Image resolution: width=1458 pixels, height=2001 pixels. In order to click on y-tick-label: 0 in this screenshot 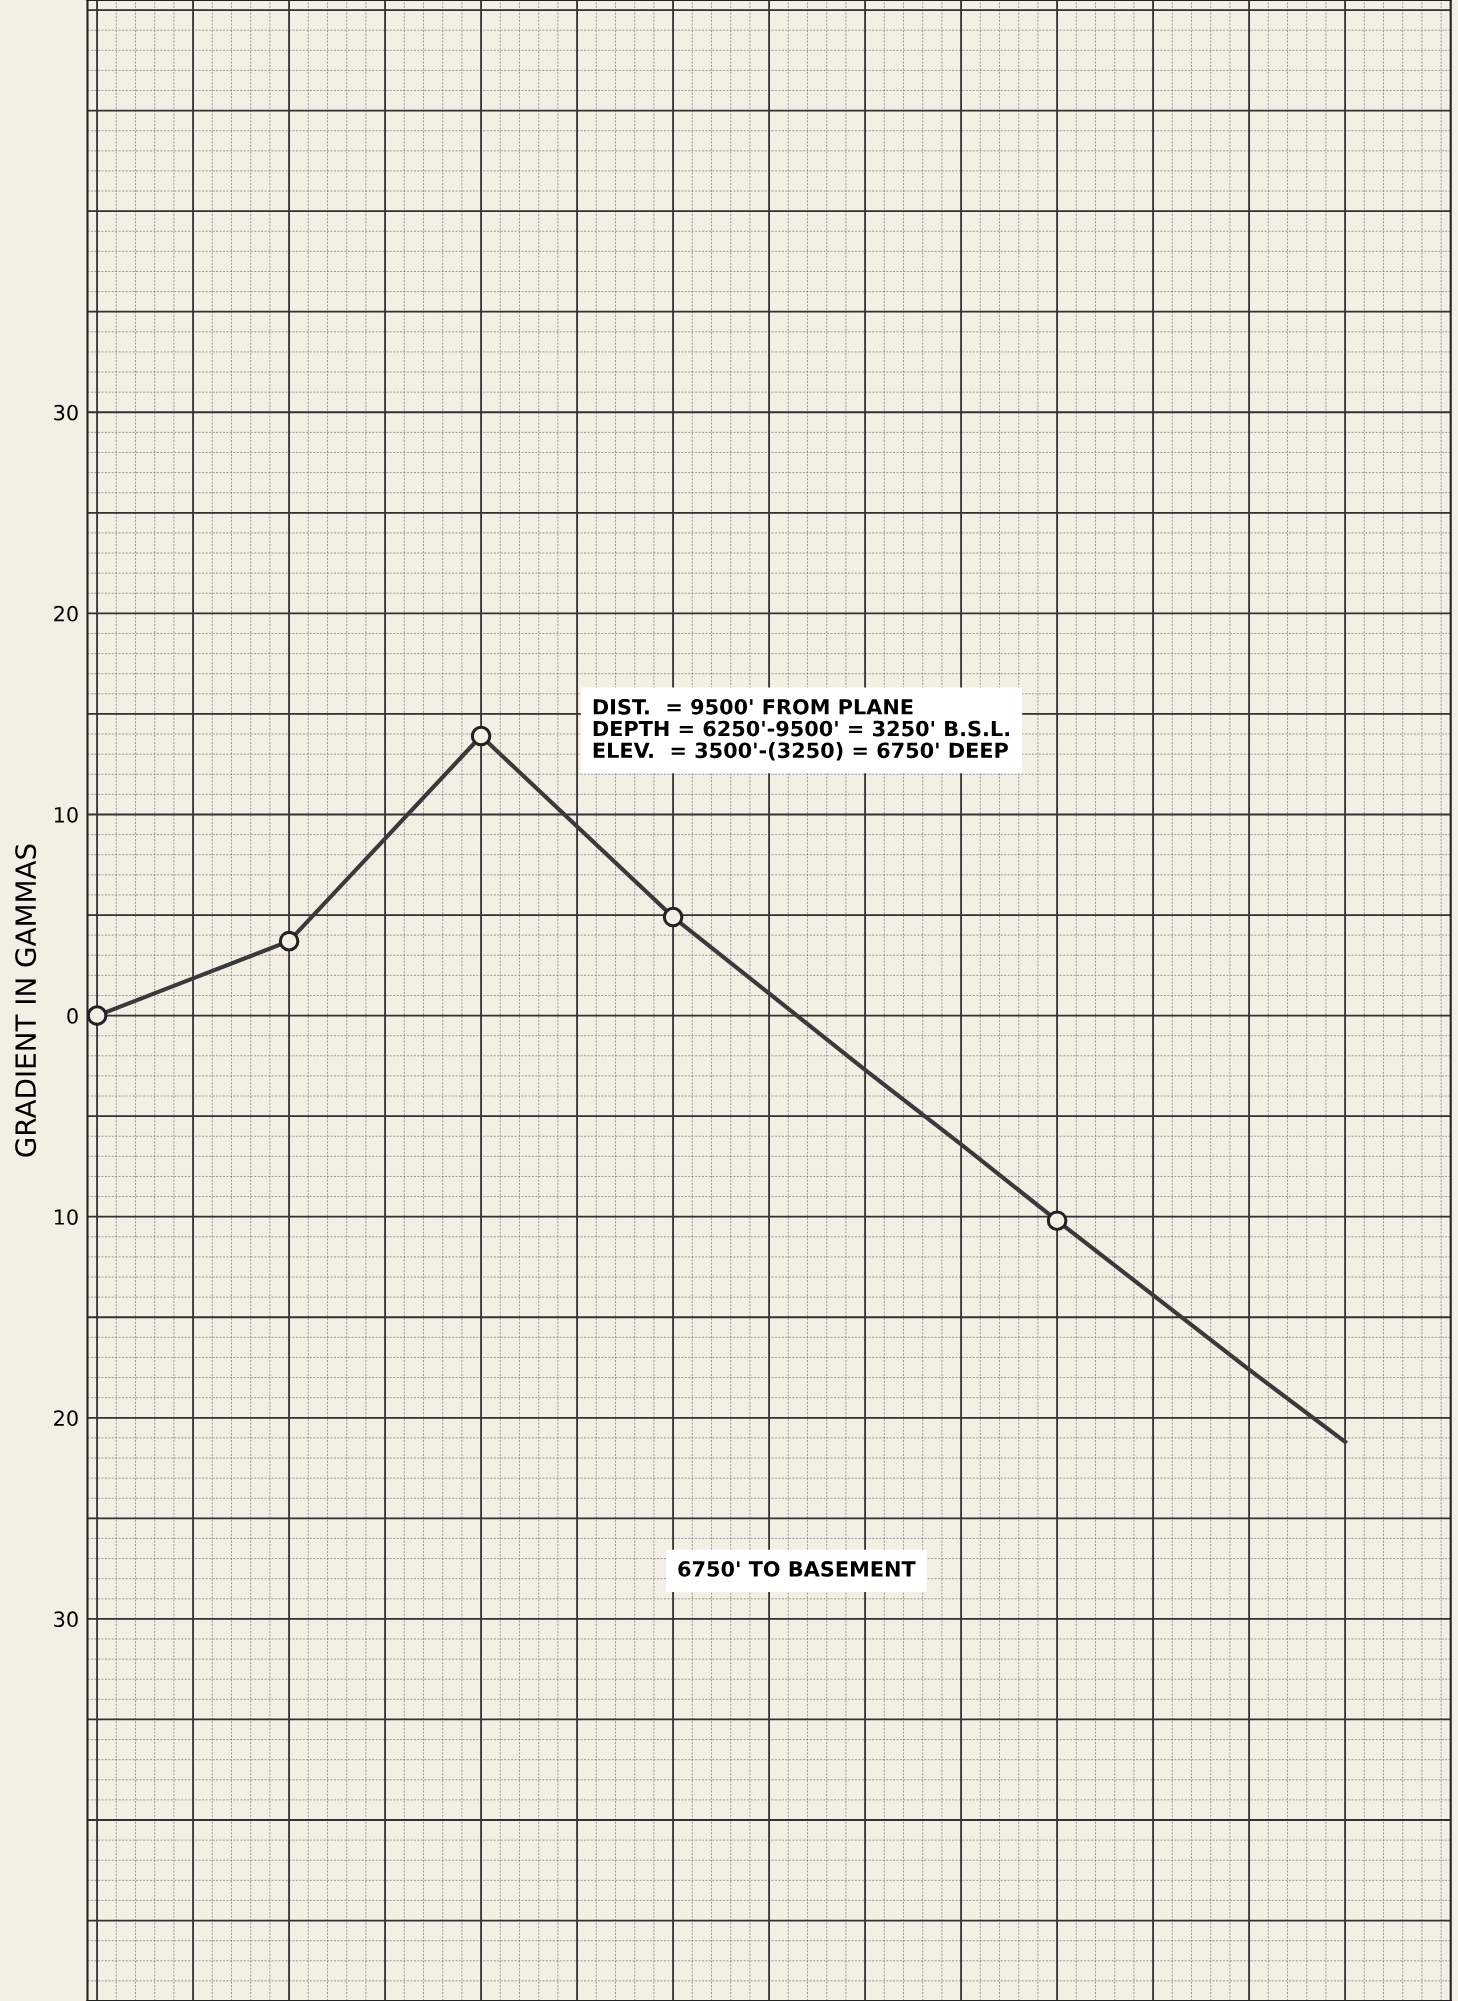, I will do `click(72, 1016)`.